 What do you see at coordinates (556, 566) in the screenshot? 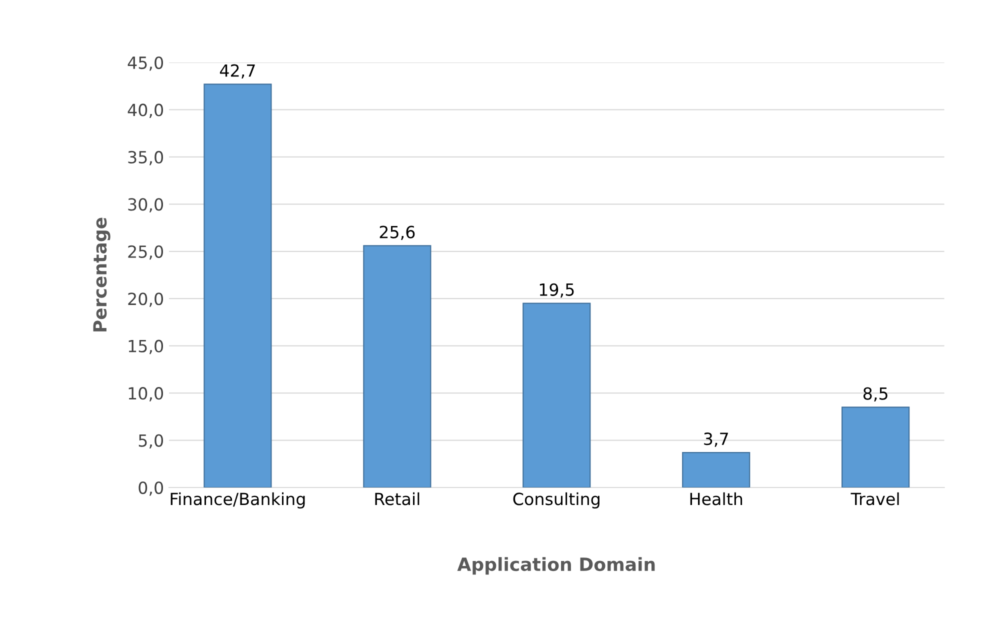
I see `x-axis-title: Application Domain` at bounding box center [556, 566].